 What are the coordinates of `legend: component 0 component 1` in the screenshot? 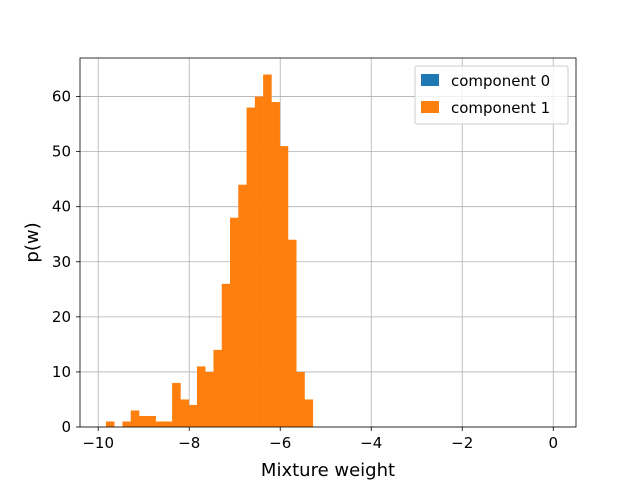 It's located at (491, 95).